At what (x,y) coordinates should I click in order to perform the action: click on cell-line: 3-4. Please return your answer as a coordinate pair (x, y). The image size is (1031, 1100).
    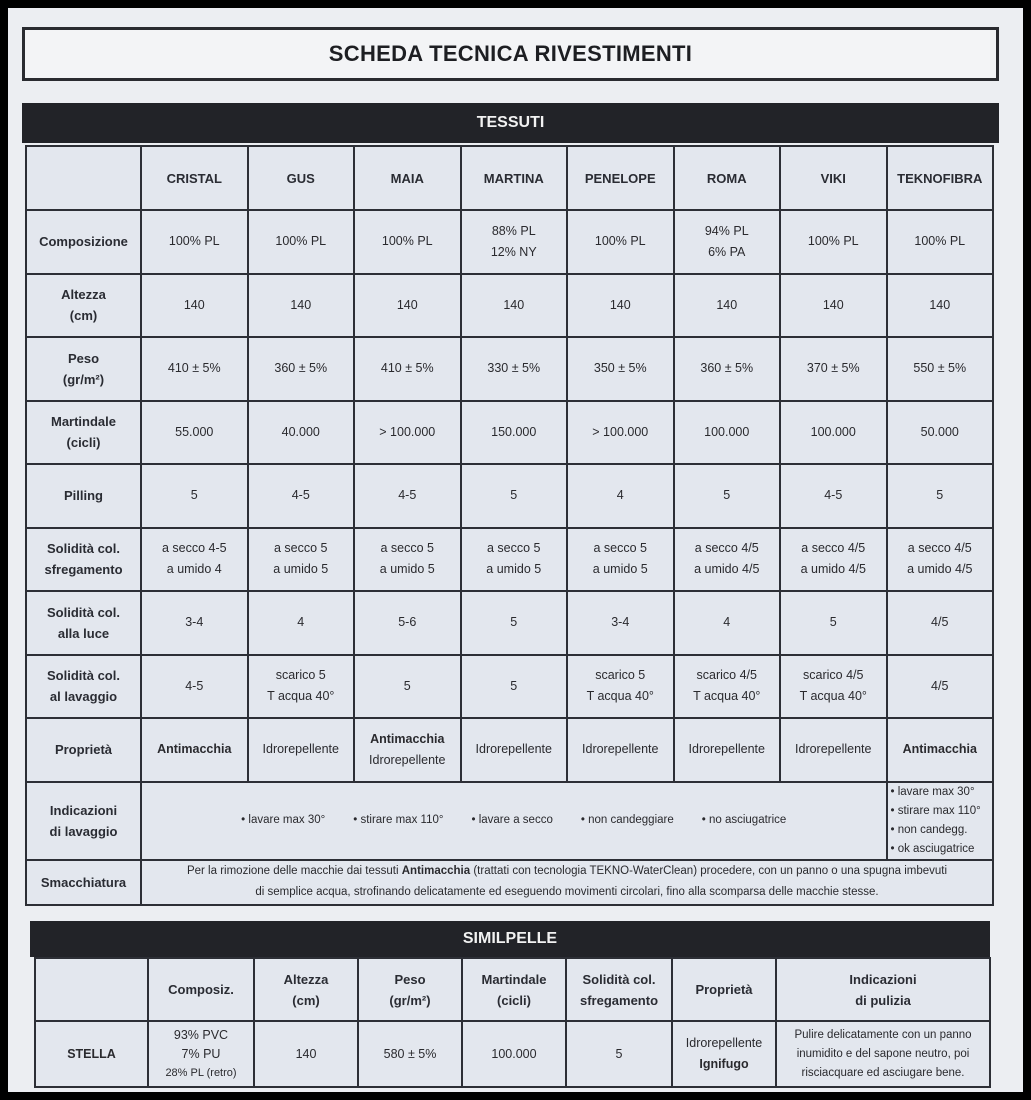
    Looking at the image, I should click on (620, 622).